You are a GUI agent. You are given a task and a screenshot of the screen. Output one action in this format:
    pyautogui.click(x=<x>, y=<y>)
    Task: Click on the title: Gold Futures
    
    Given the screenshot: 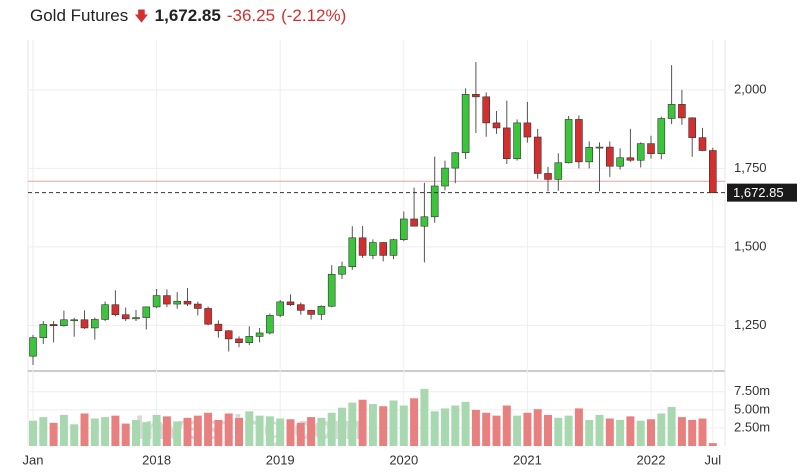 What is the action you would take?
    pyautogui.click(x=79, y=15)
    